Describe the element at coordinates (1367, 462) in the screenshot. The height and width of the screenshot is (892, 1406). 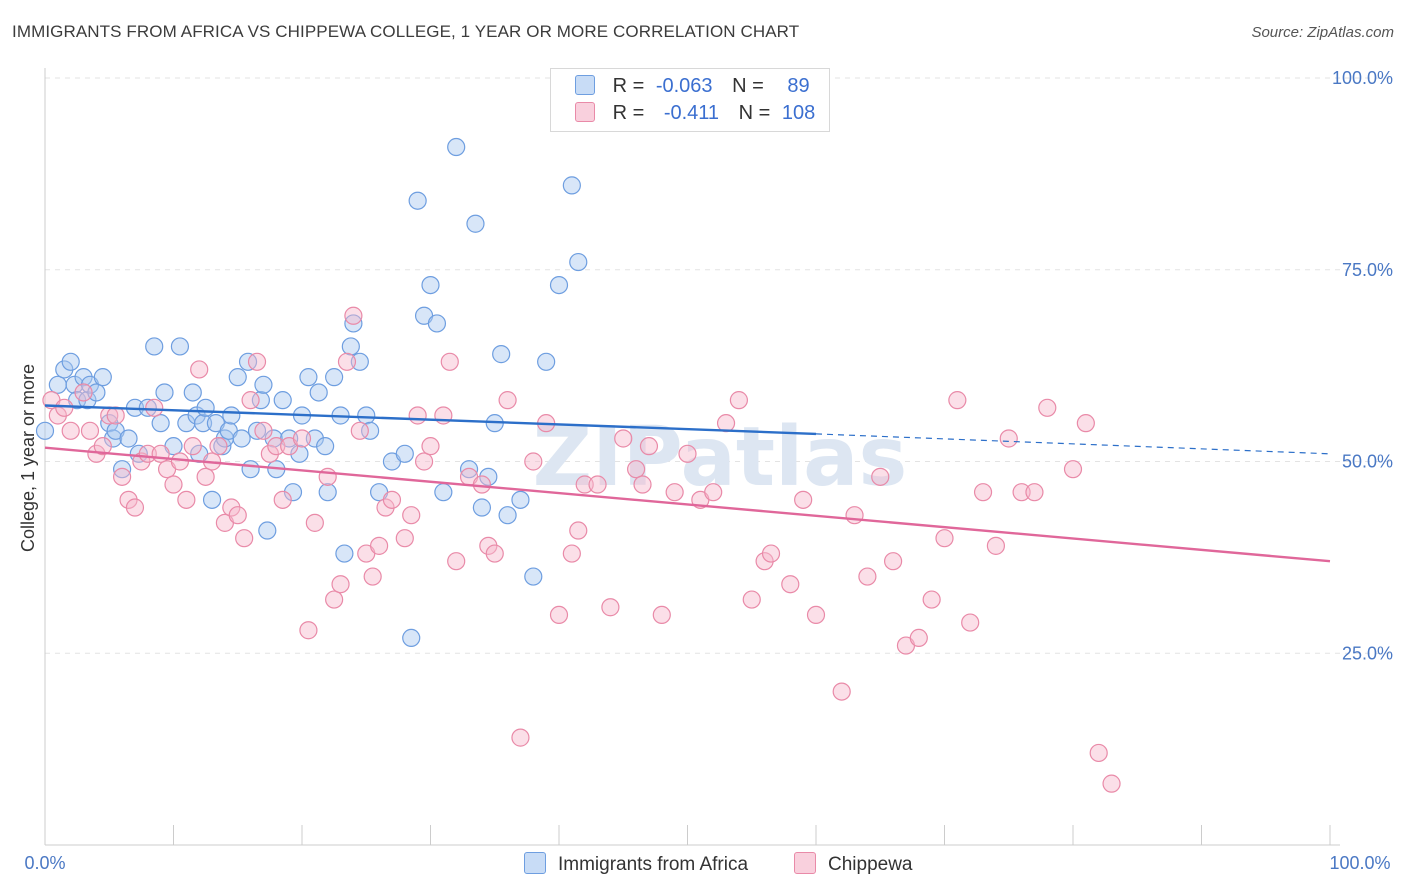
I see `y-tick-label: 50.0%` at that location.